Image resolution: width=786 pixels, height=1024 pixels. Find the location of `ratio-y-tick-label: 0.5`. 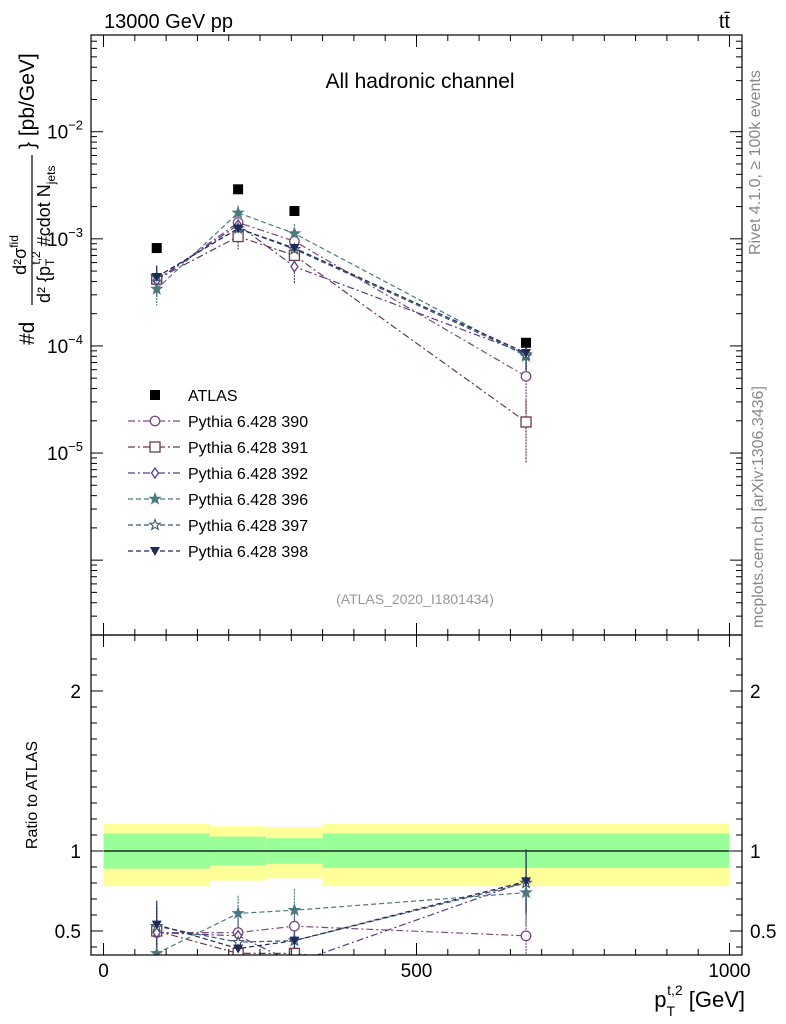

ratio-y-tick-label: 0.5 is located at coordinates (68, 932).